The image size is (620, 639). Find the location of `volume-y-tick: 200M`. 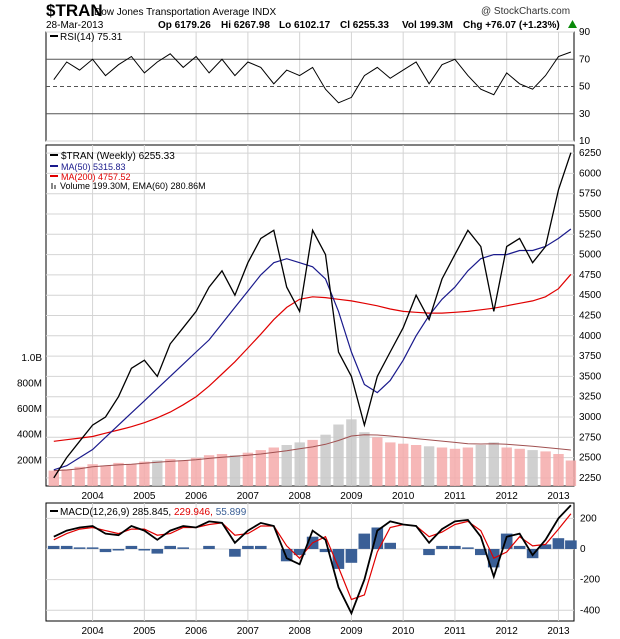

volume-y-tick: 200M is located at coordinates (29, 460).